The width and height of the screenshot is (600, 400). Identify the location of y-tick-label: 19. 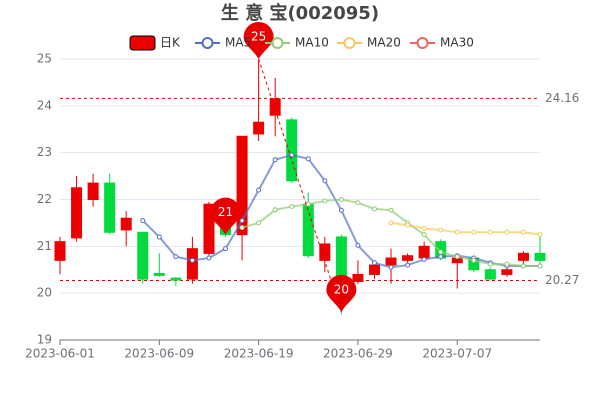
(44, 340).